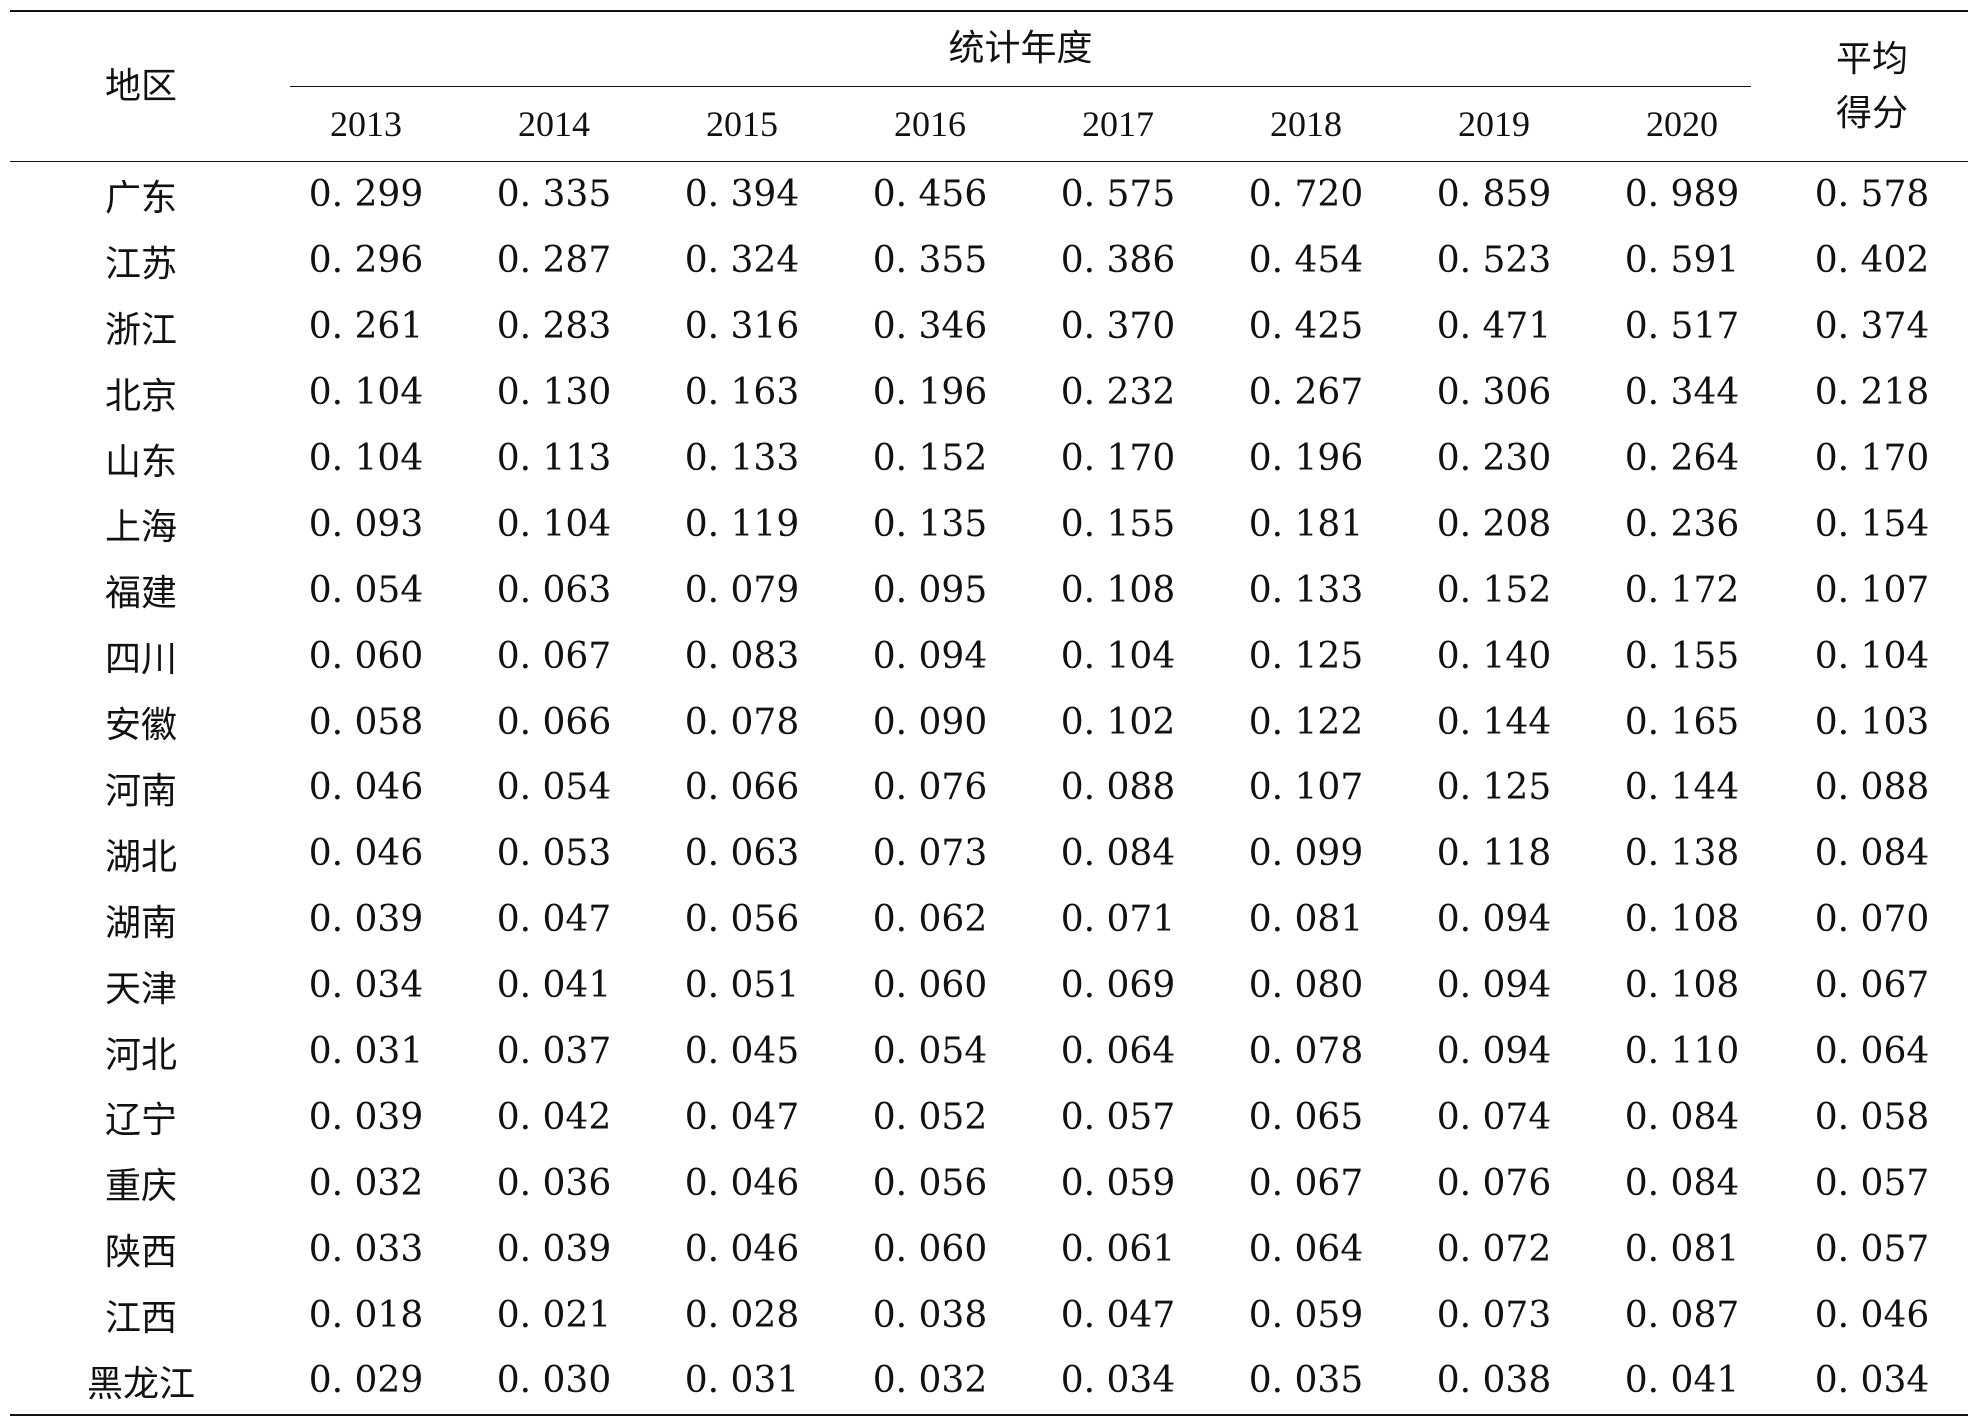 Image resolution: width=1971 pixels, height=1417 pixels. What do you see at coordinates (1306, 261) in the screenshot?
I see `year-score-cell: 0. 454` at bounding box center [1306, 261].